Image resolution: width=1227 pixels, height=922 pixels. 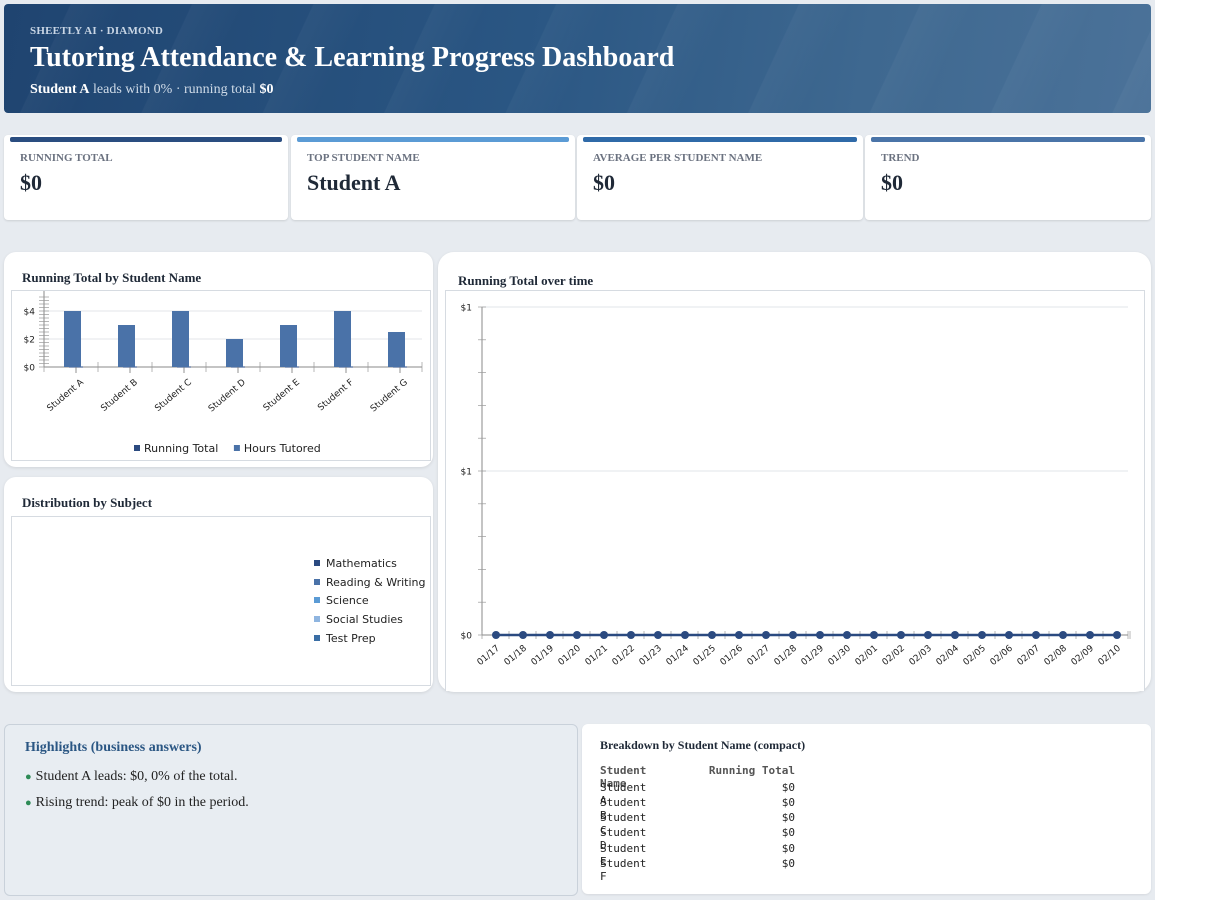 I want to click on x-tick-label: 01/27, so click(x=759, y=656).